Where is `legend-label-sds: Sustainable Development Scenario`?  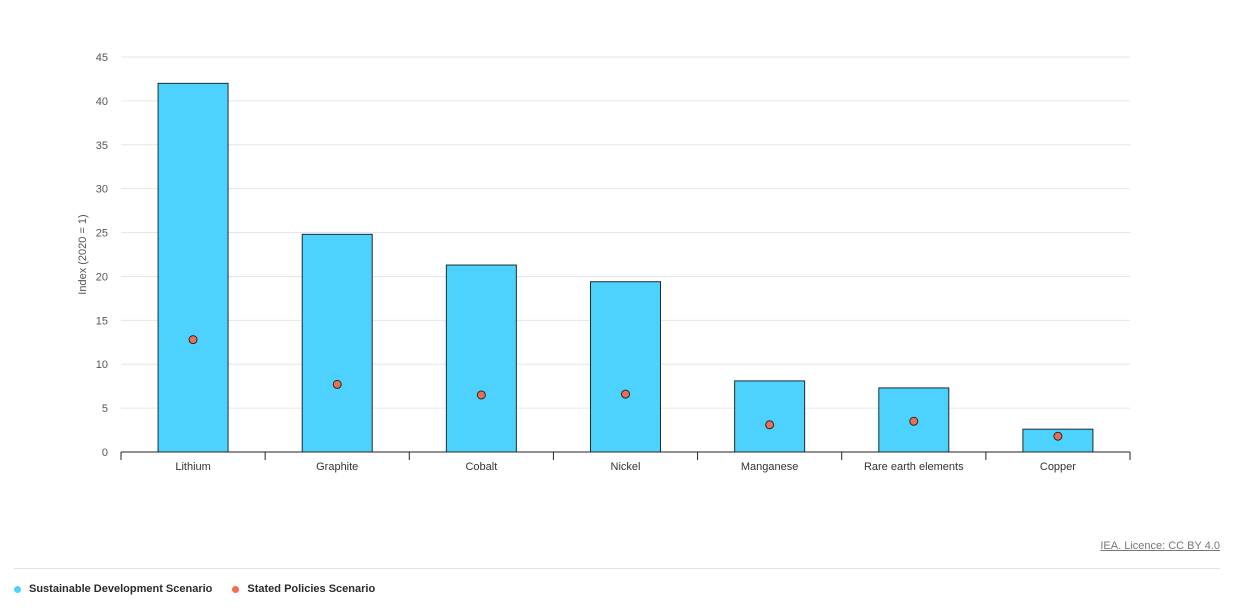 legend-label-sds: Sustainable Development Scenario is located at coordinates (121, 589).